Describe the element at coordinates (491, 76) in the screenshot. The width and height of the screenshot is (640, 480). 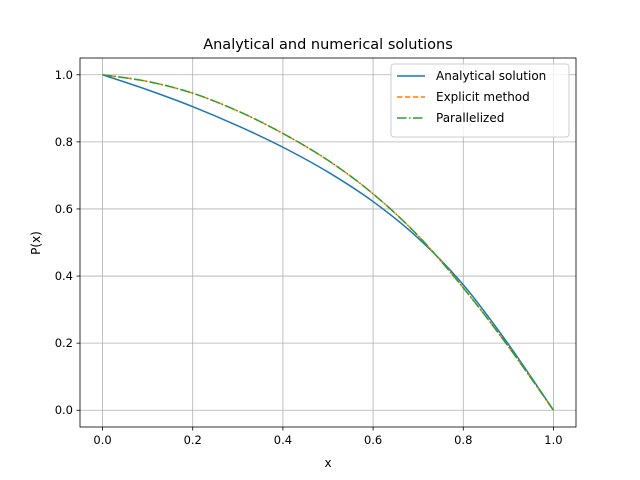
I see `legend-label-0: Analytical solution` at that location.